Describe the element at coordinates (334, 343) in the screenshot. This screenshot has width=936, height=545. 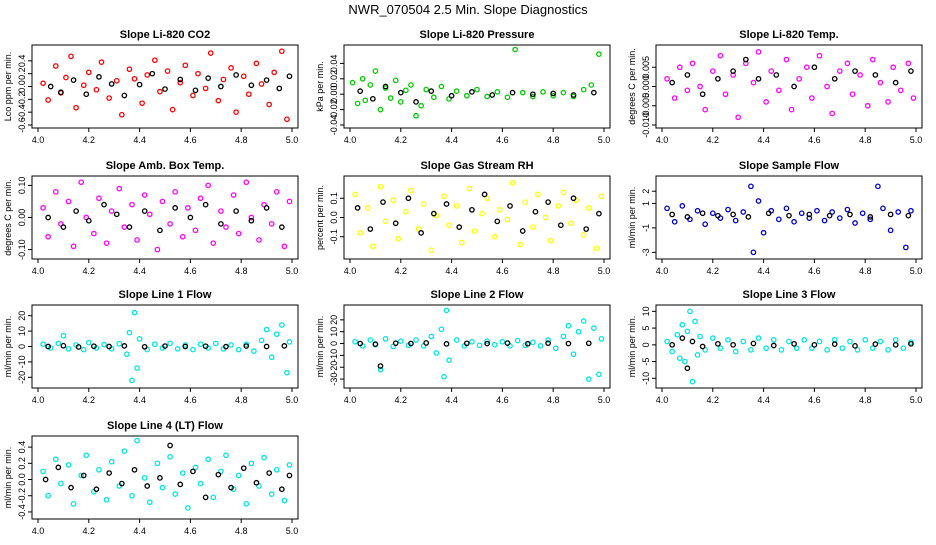
I see `y-tick-label: 0` at that location.